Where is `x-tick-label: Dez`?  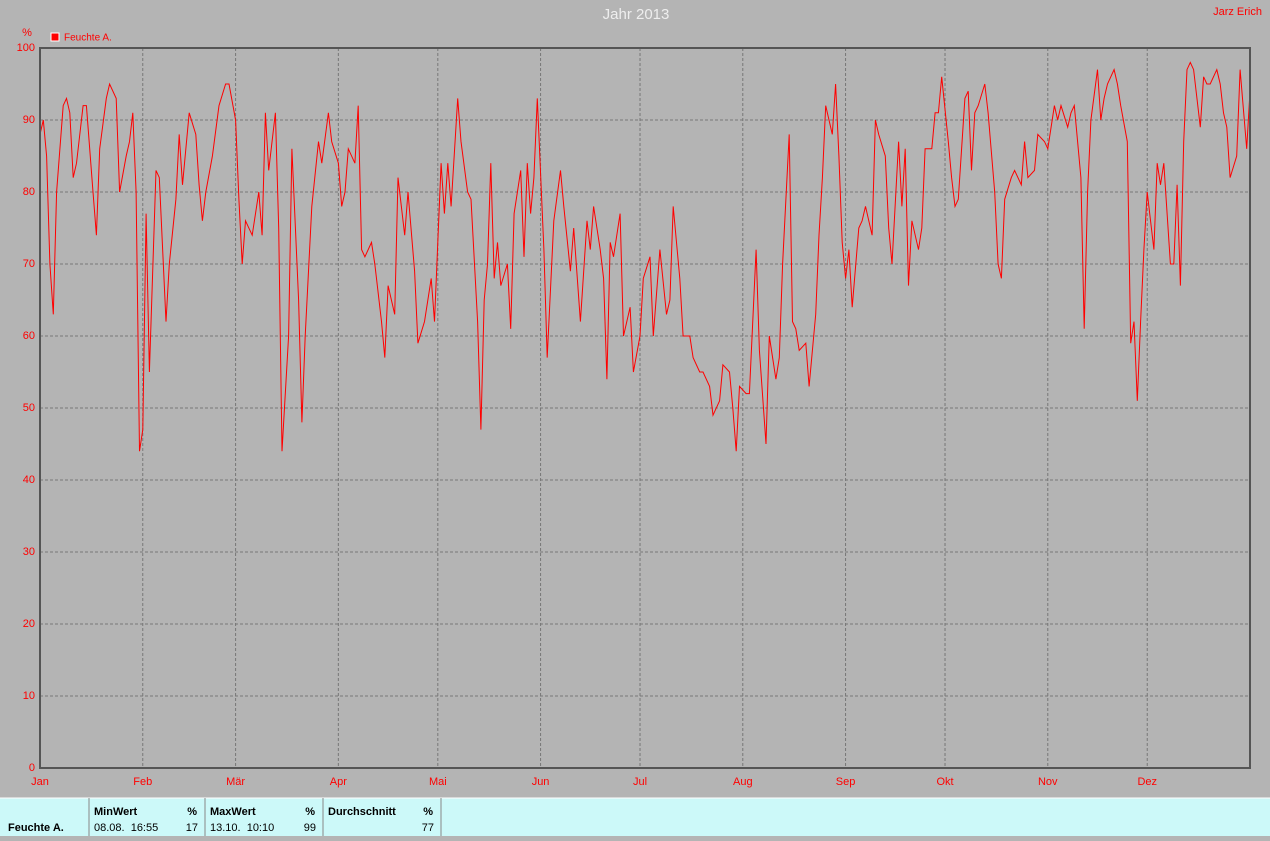
x-tick-label: Dez is located at coordinates (1147, 782).